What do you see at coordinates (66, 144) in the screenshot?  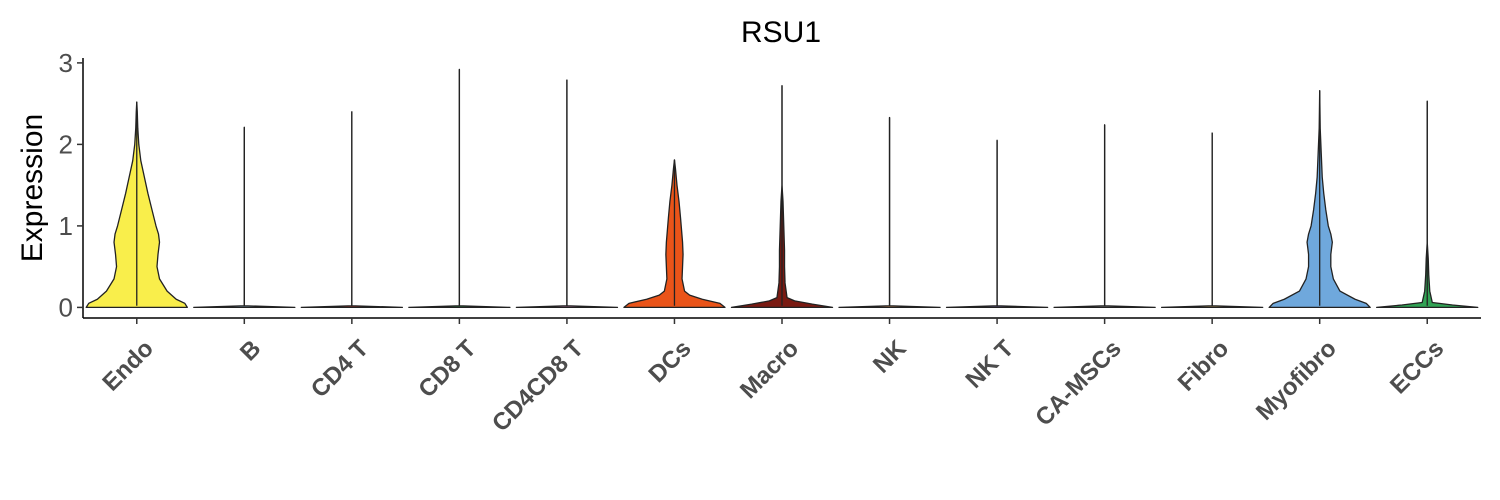 I see `y-tick-label-2: 2` at bounding box center [66, 144].